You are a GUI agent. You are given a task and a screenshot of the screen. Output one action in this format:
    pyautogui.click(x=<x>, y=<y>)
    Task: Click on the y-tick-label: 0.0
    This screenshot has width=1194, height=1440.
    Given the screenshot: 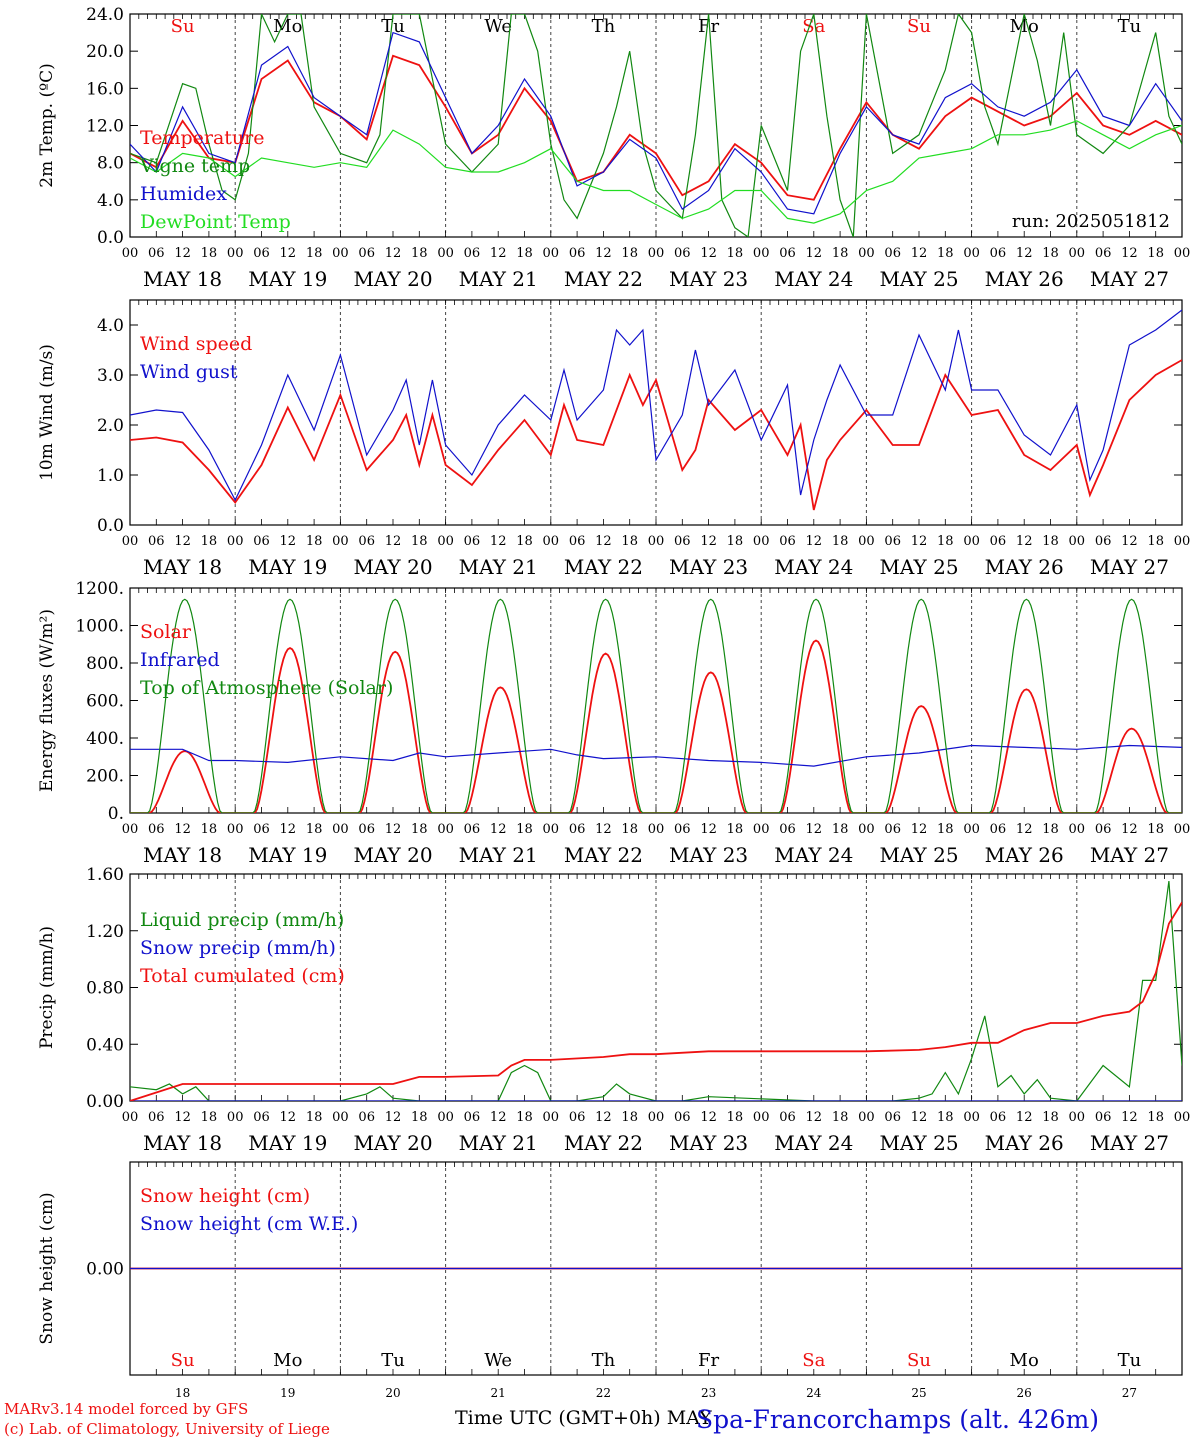 What is the action you would take?
    pyautogui.click(x=110, y=238)
    